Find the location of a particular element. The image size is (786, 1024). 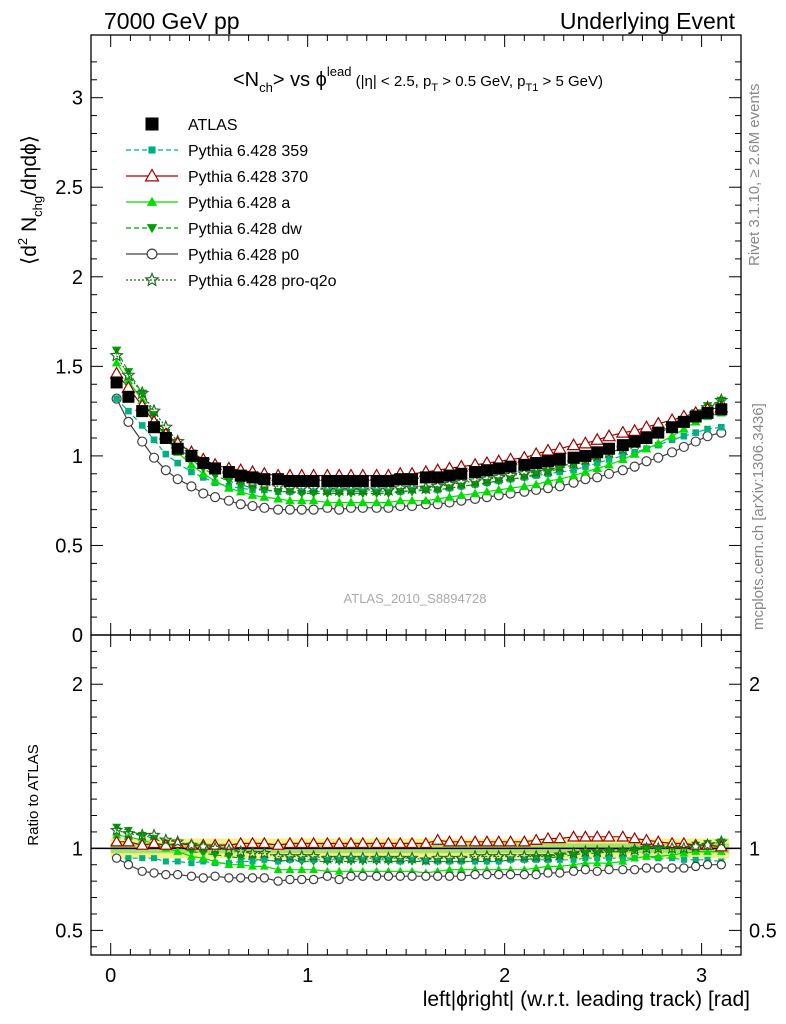

title-sup-b: lead is located at coordinates (339, 71).